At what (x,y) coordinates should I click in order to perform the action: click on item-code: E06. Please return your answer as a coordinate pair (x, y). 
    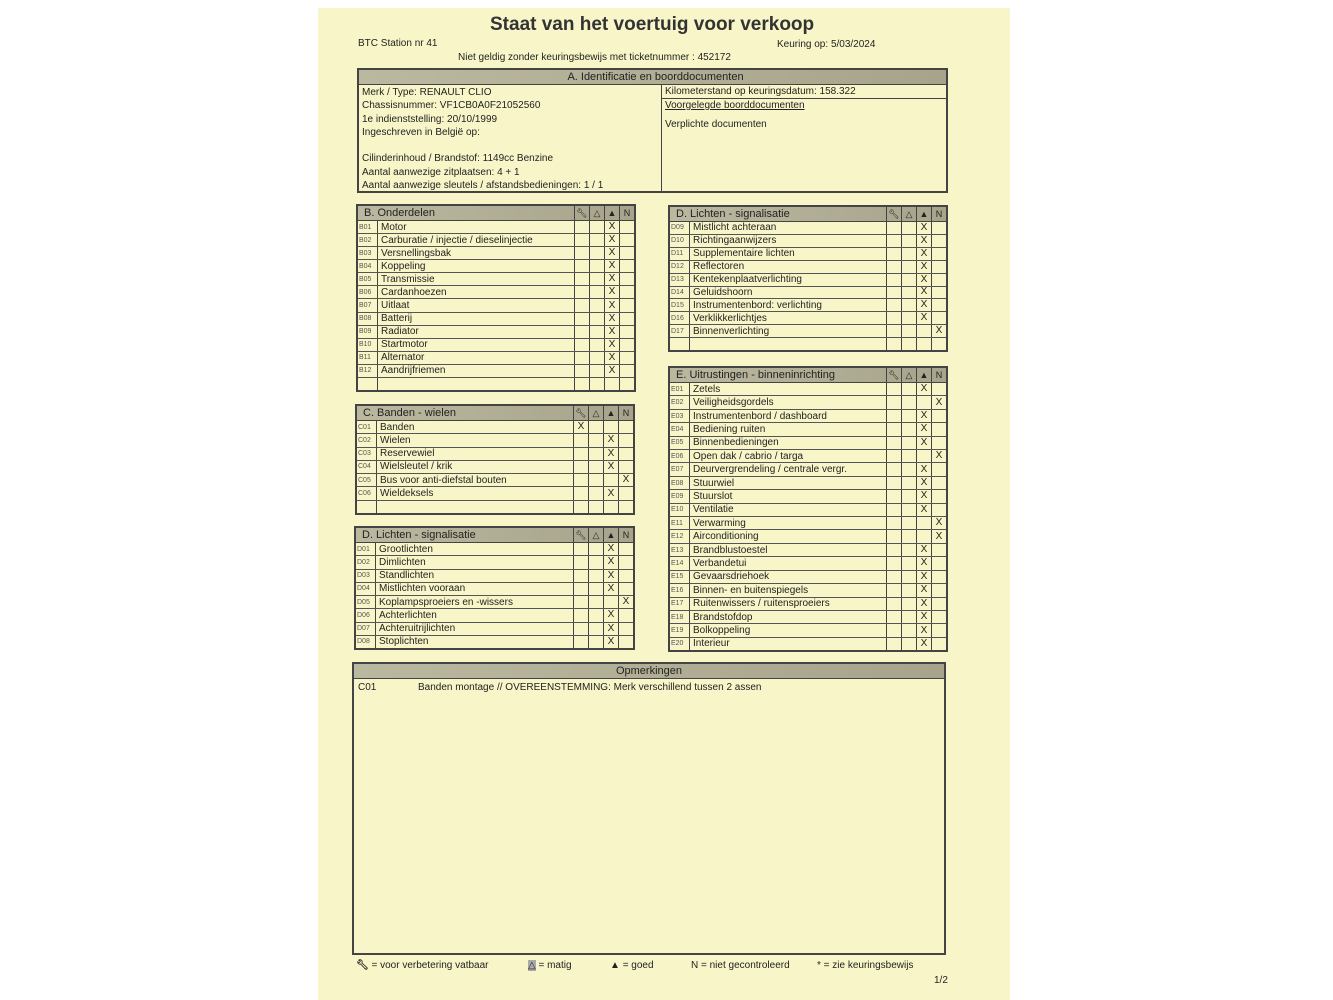
    Looking at the image, I should click on (680, 456).